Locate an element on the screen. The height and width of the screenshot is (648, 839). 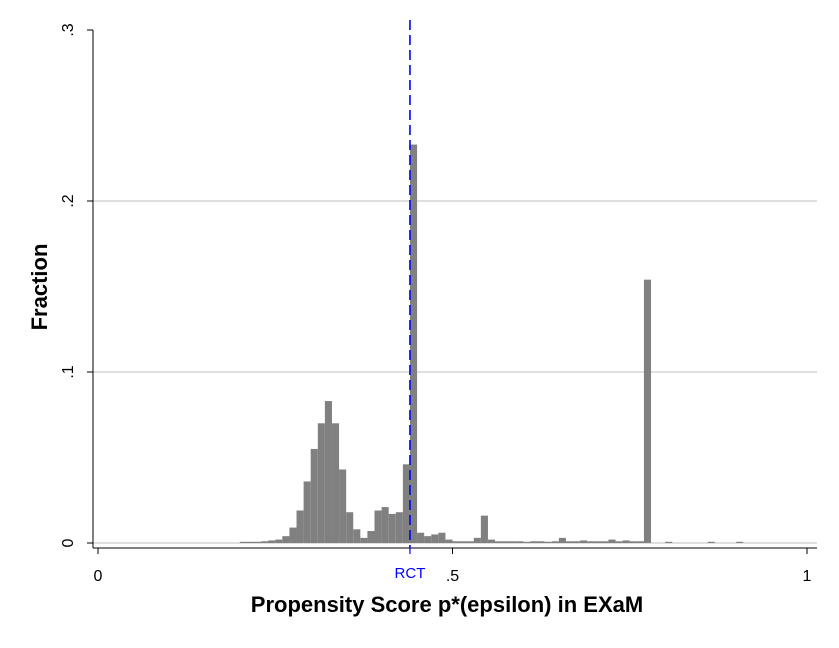
x-tick-label: 0 is located at coordinates (98, 576).